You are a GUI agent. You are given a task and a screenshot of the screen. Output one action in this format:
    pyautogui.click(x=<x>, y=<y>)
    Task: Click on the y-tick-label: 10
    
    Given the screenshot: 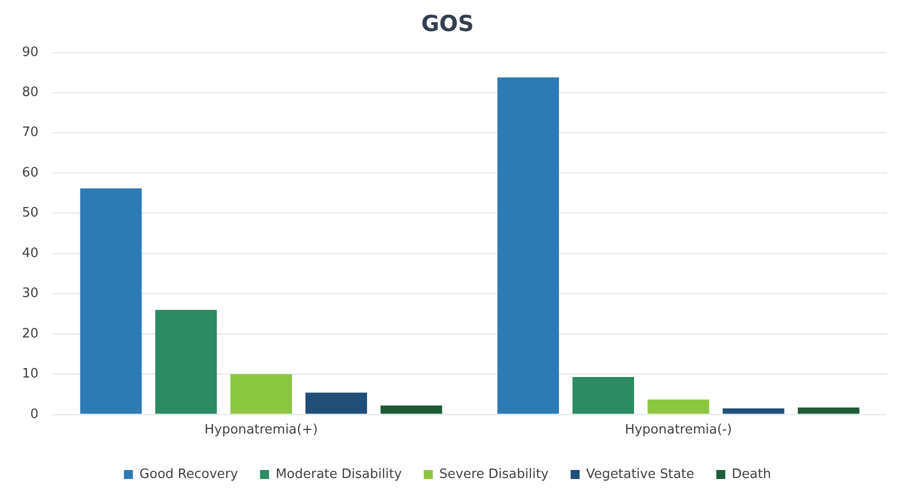 What is the action you would take?
    pyautogui.click(x=30, y=374)
    